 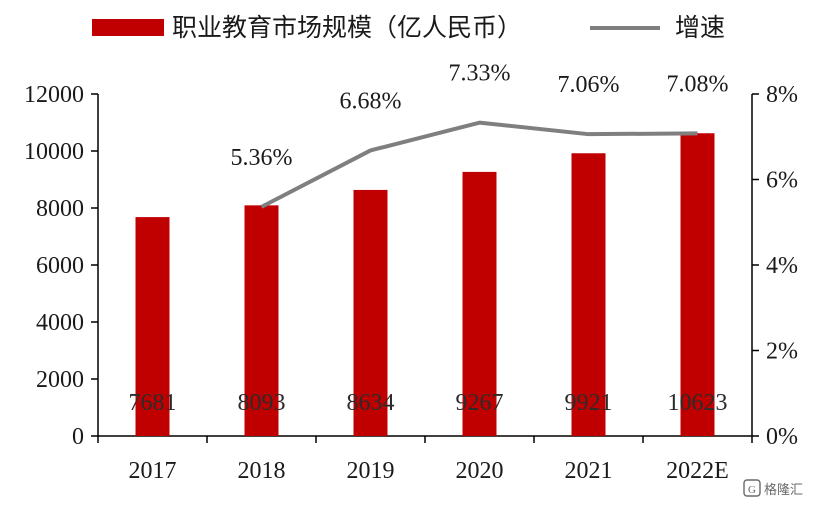 I want to click on legend: 职业教育市场规模（亿人民币） 增速, so click(x=408, y=27).